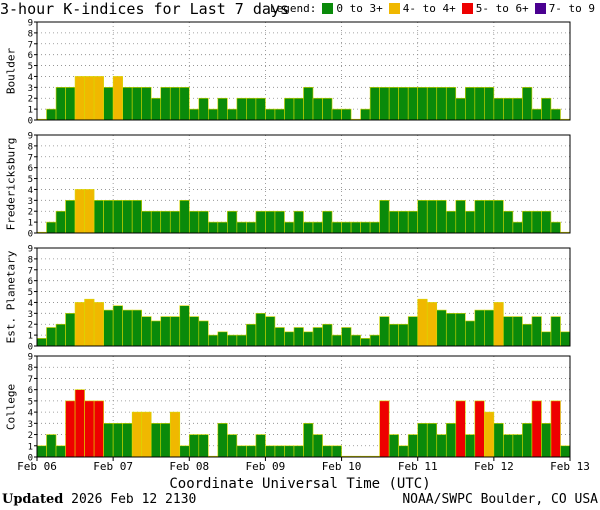  Describe the element at coordinates (429, 8) in the screenshot. I see `legend-item-4-to-4: 4- to 4+` at that location.